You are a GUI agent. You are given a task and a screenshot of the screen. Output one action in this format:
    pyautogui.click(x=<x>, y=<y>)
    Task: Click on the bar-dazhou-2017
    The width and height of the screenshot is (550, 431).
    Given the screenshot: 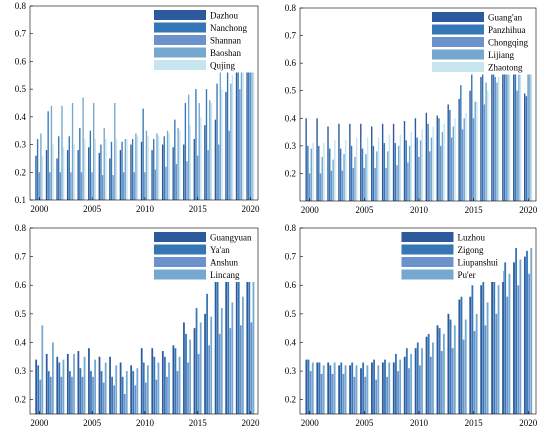 What is the action you would take?
    pyautogui.click(x=215, y=160)
    